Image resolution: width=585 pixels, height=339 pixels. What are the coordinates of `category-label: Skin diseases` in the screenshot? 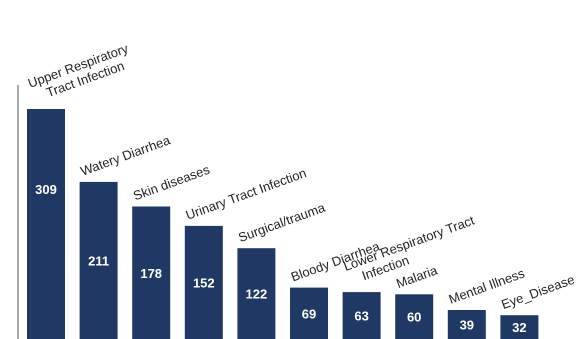 It's located at (171, 183).